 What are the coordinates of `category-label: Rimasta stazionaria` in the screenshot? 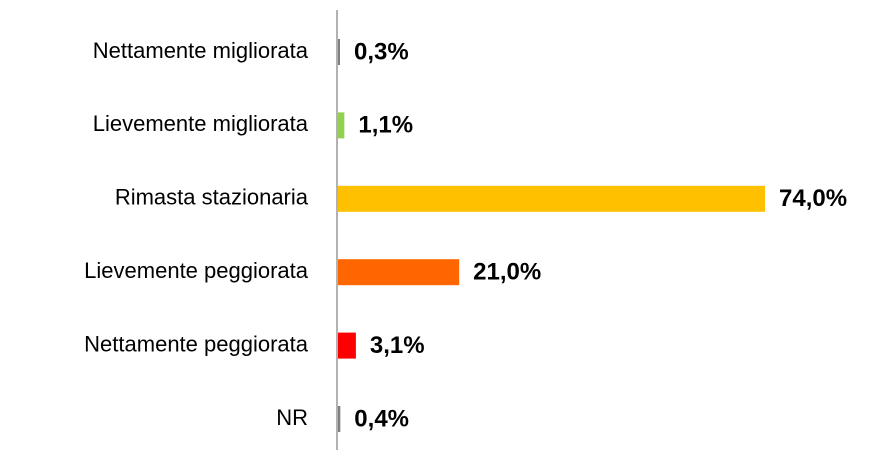 It's located at (212, 197).